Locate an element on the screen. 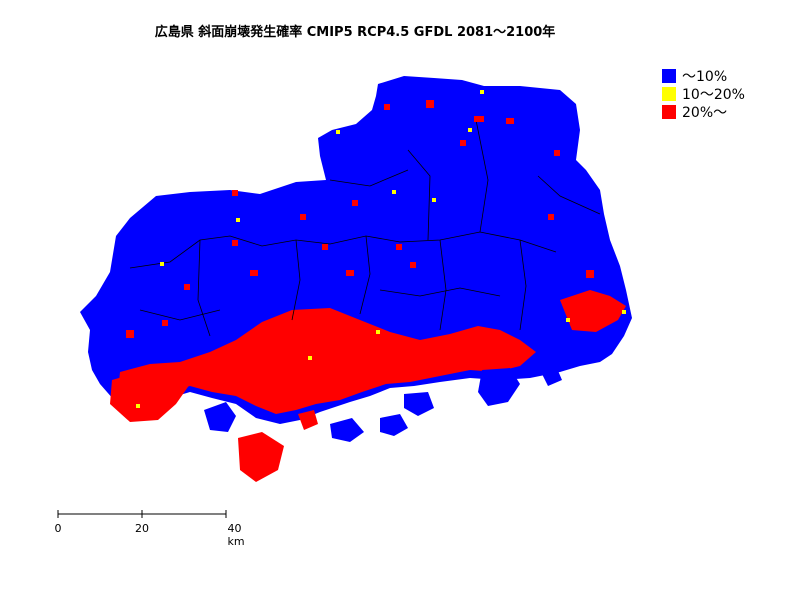 The height and width of the screenshot is (600, 800). legend-label-low: ～10% is located at coordinates (705, 77).